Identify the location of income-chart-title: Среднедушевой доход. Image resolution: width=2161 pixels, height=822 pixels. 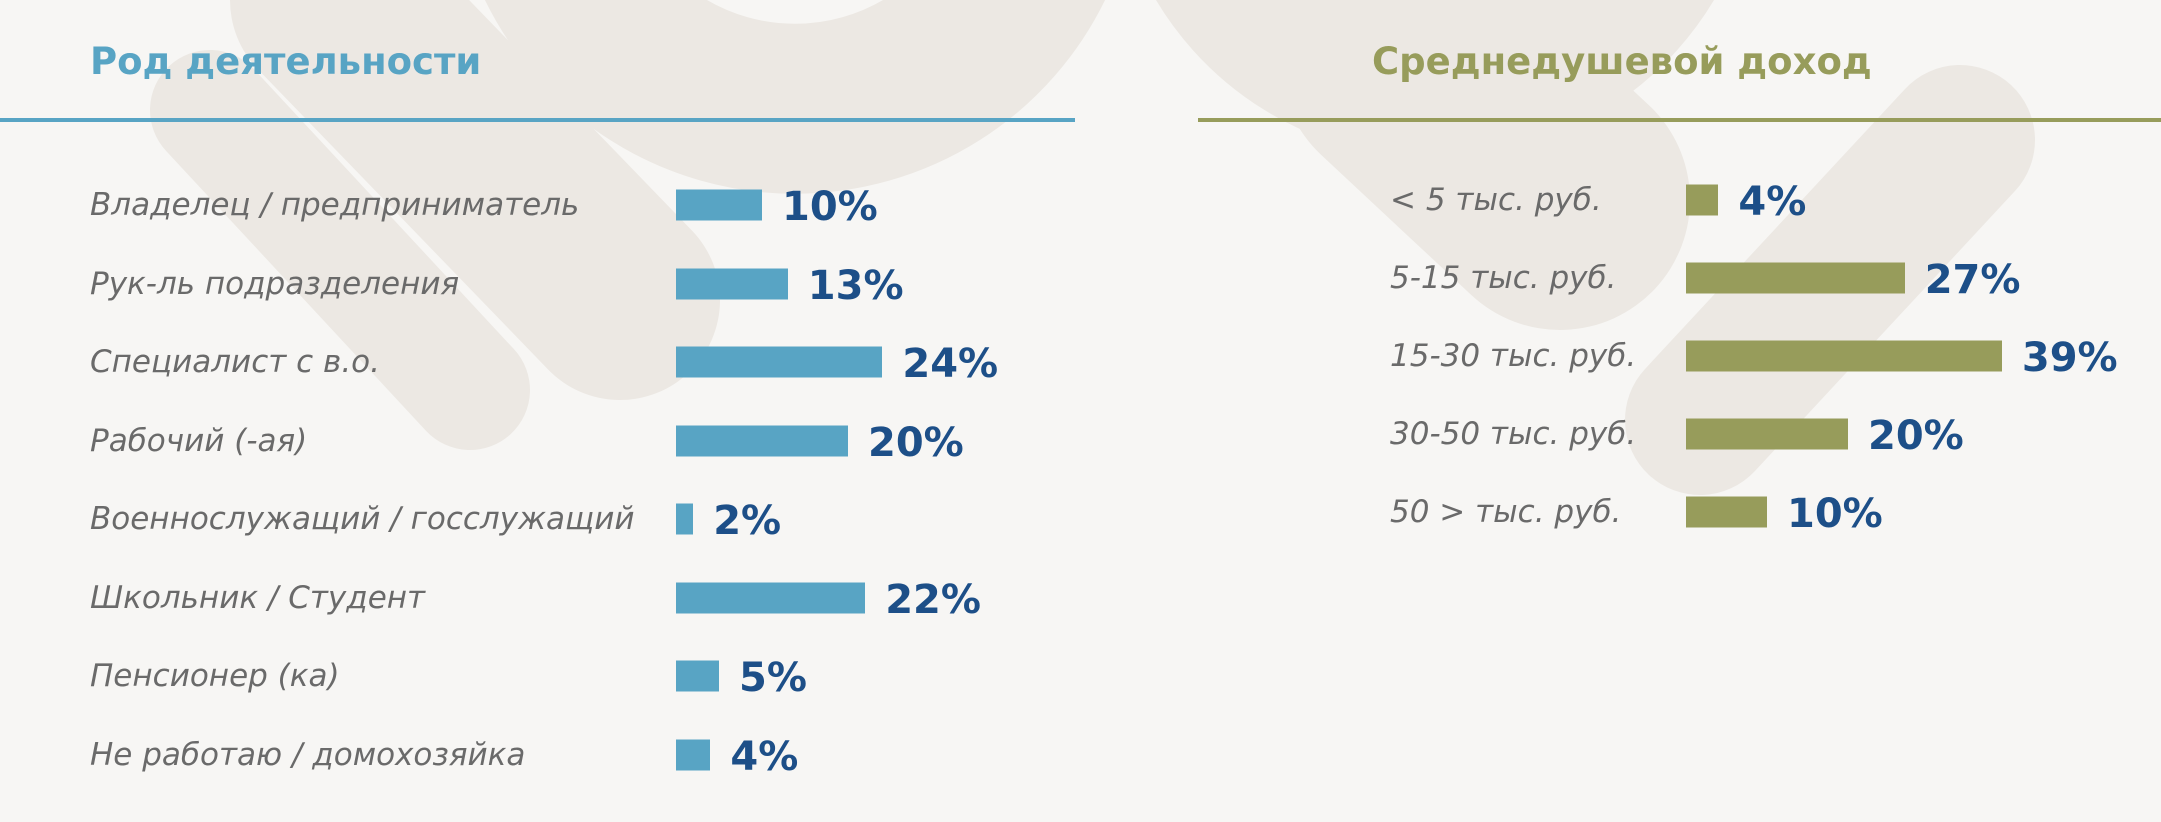
(1622, 61).